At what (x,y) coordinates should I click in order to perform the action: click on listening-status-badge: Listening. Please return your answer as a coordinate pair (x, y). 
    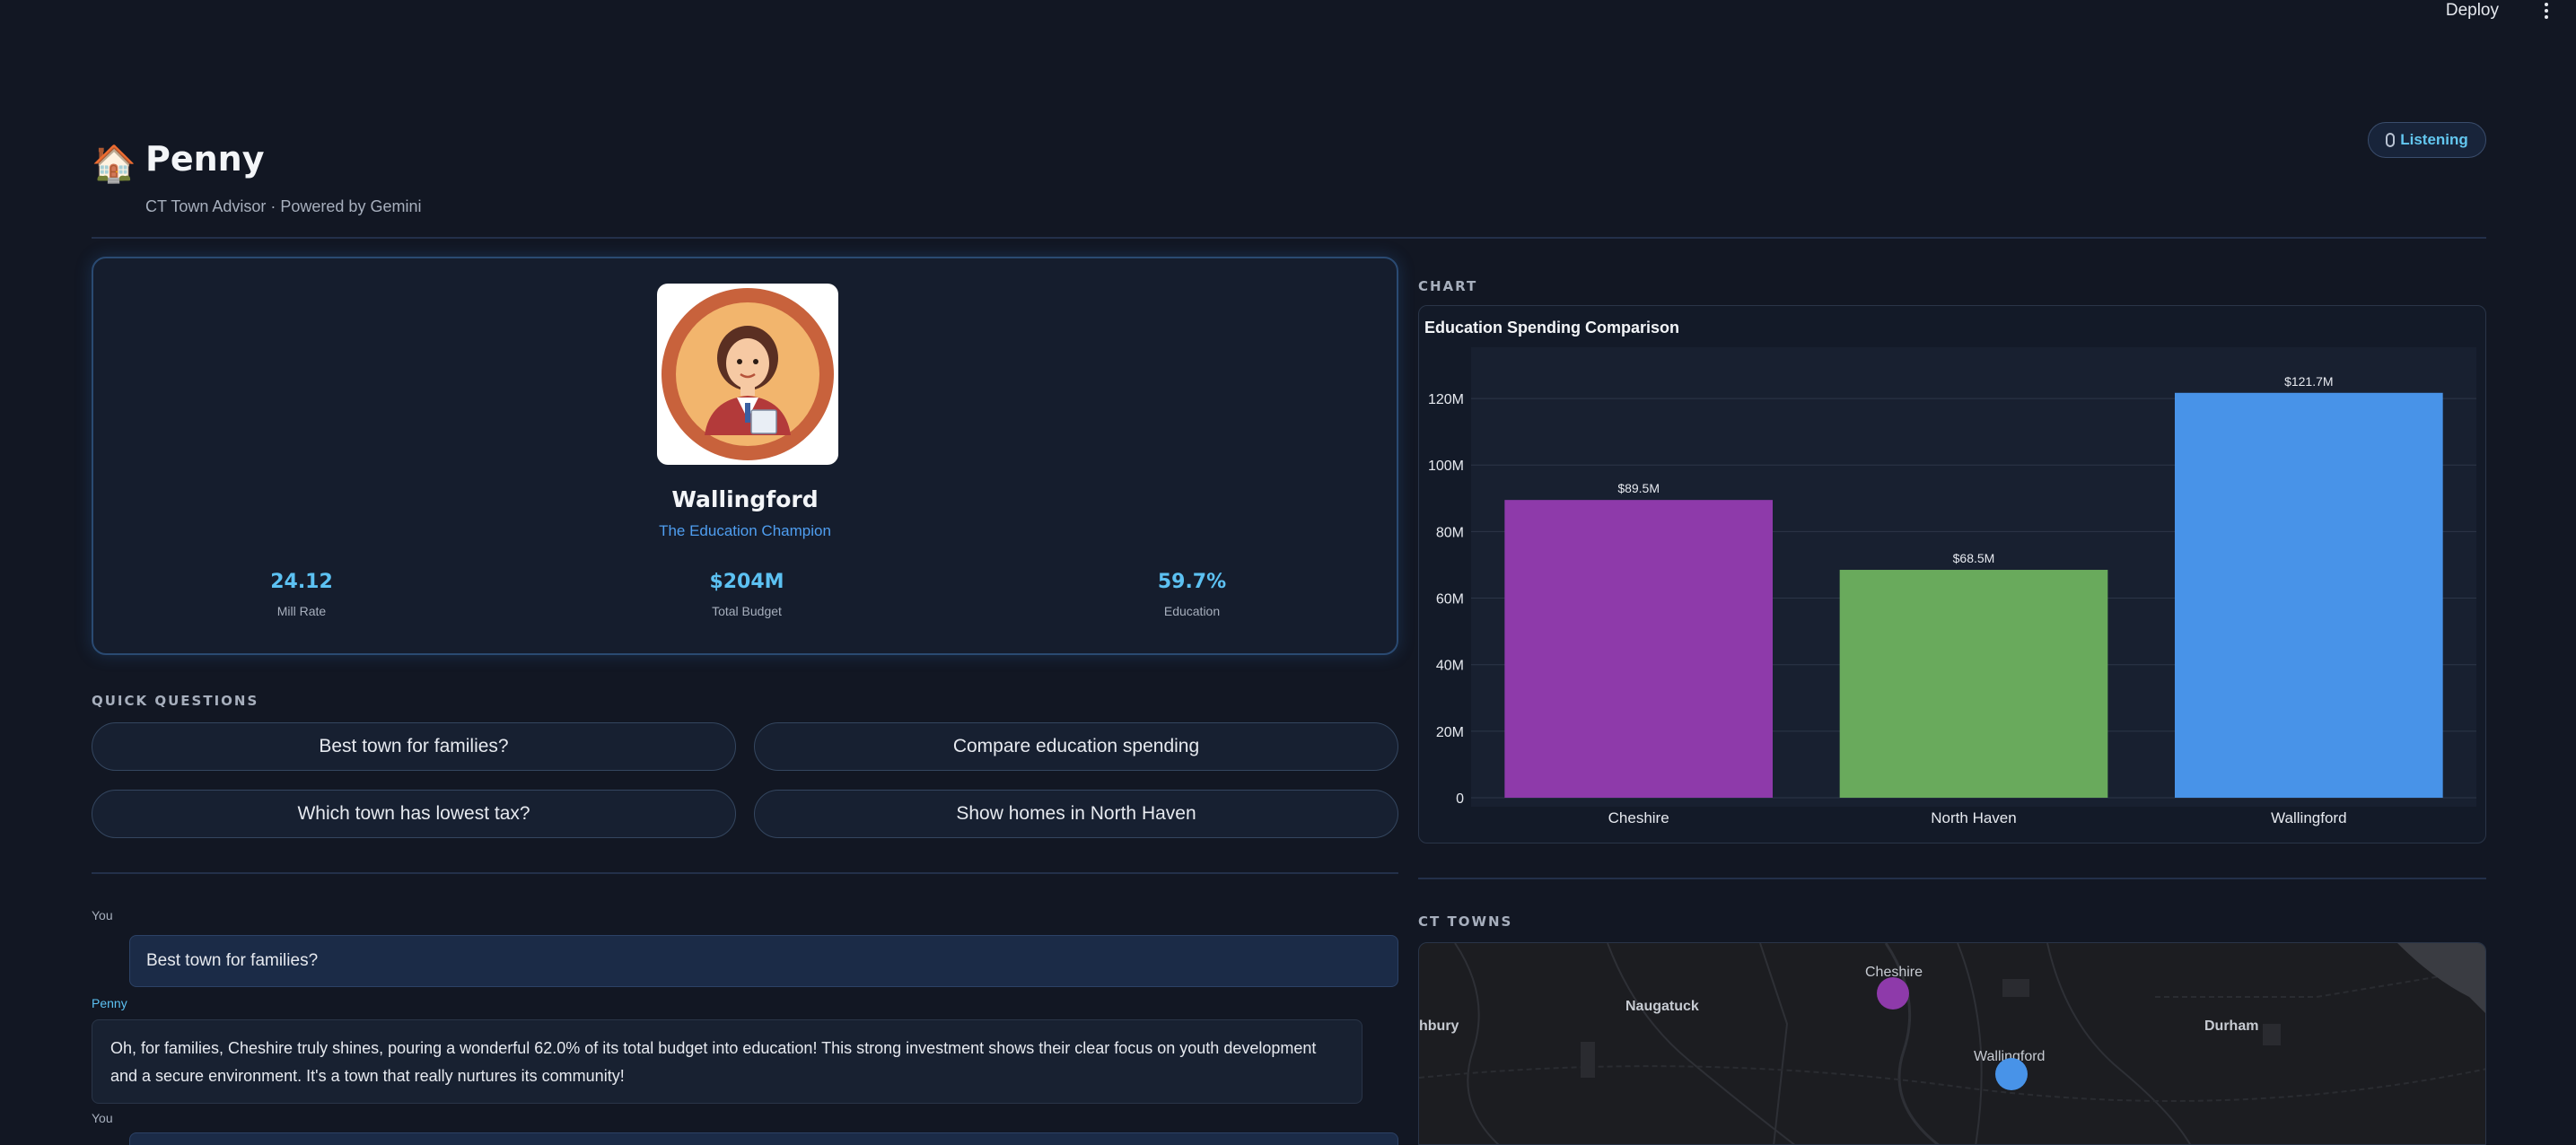
    Looking at the image, I should click on (2427, 140).